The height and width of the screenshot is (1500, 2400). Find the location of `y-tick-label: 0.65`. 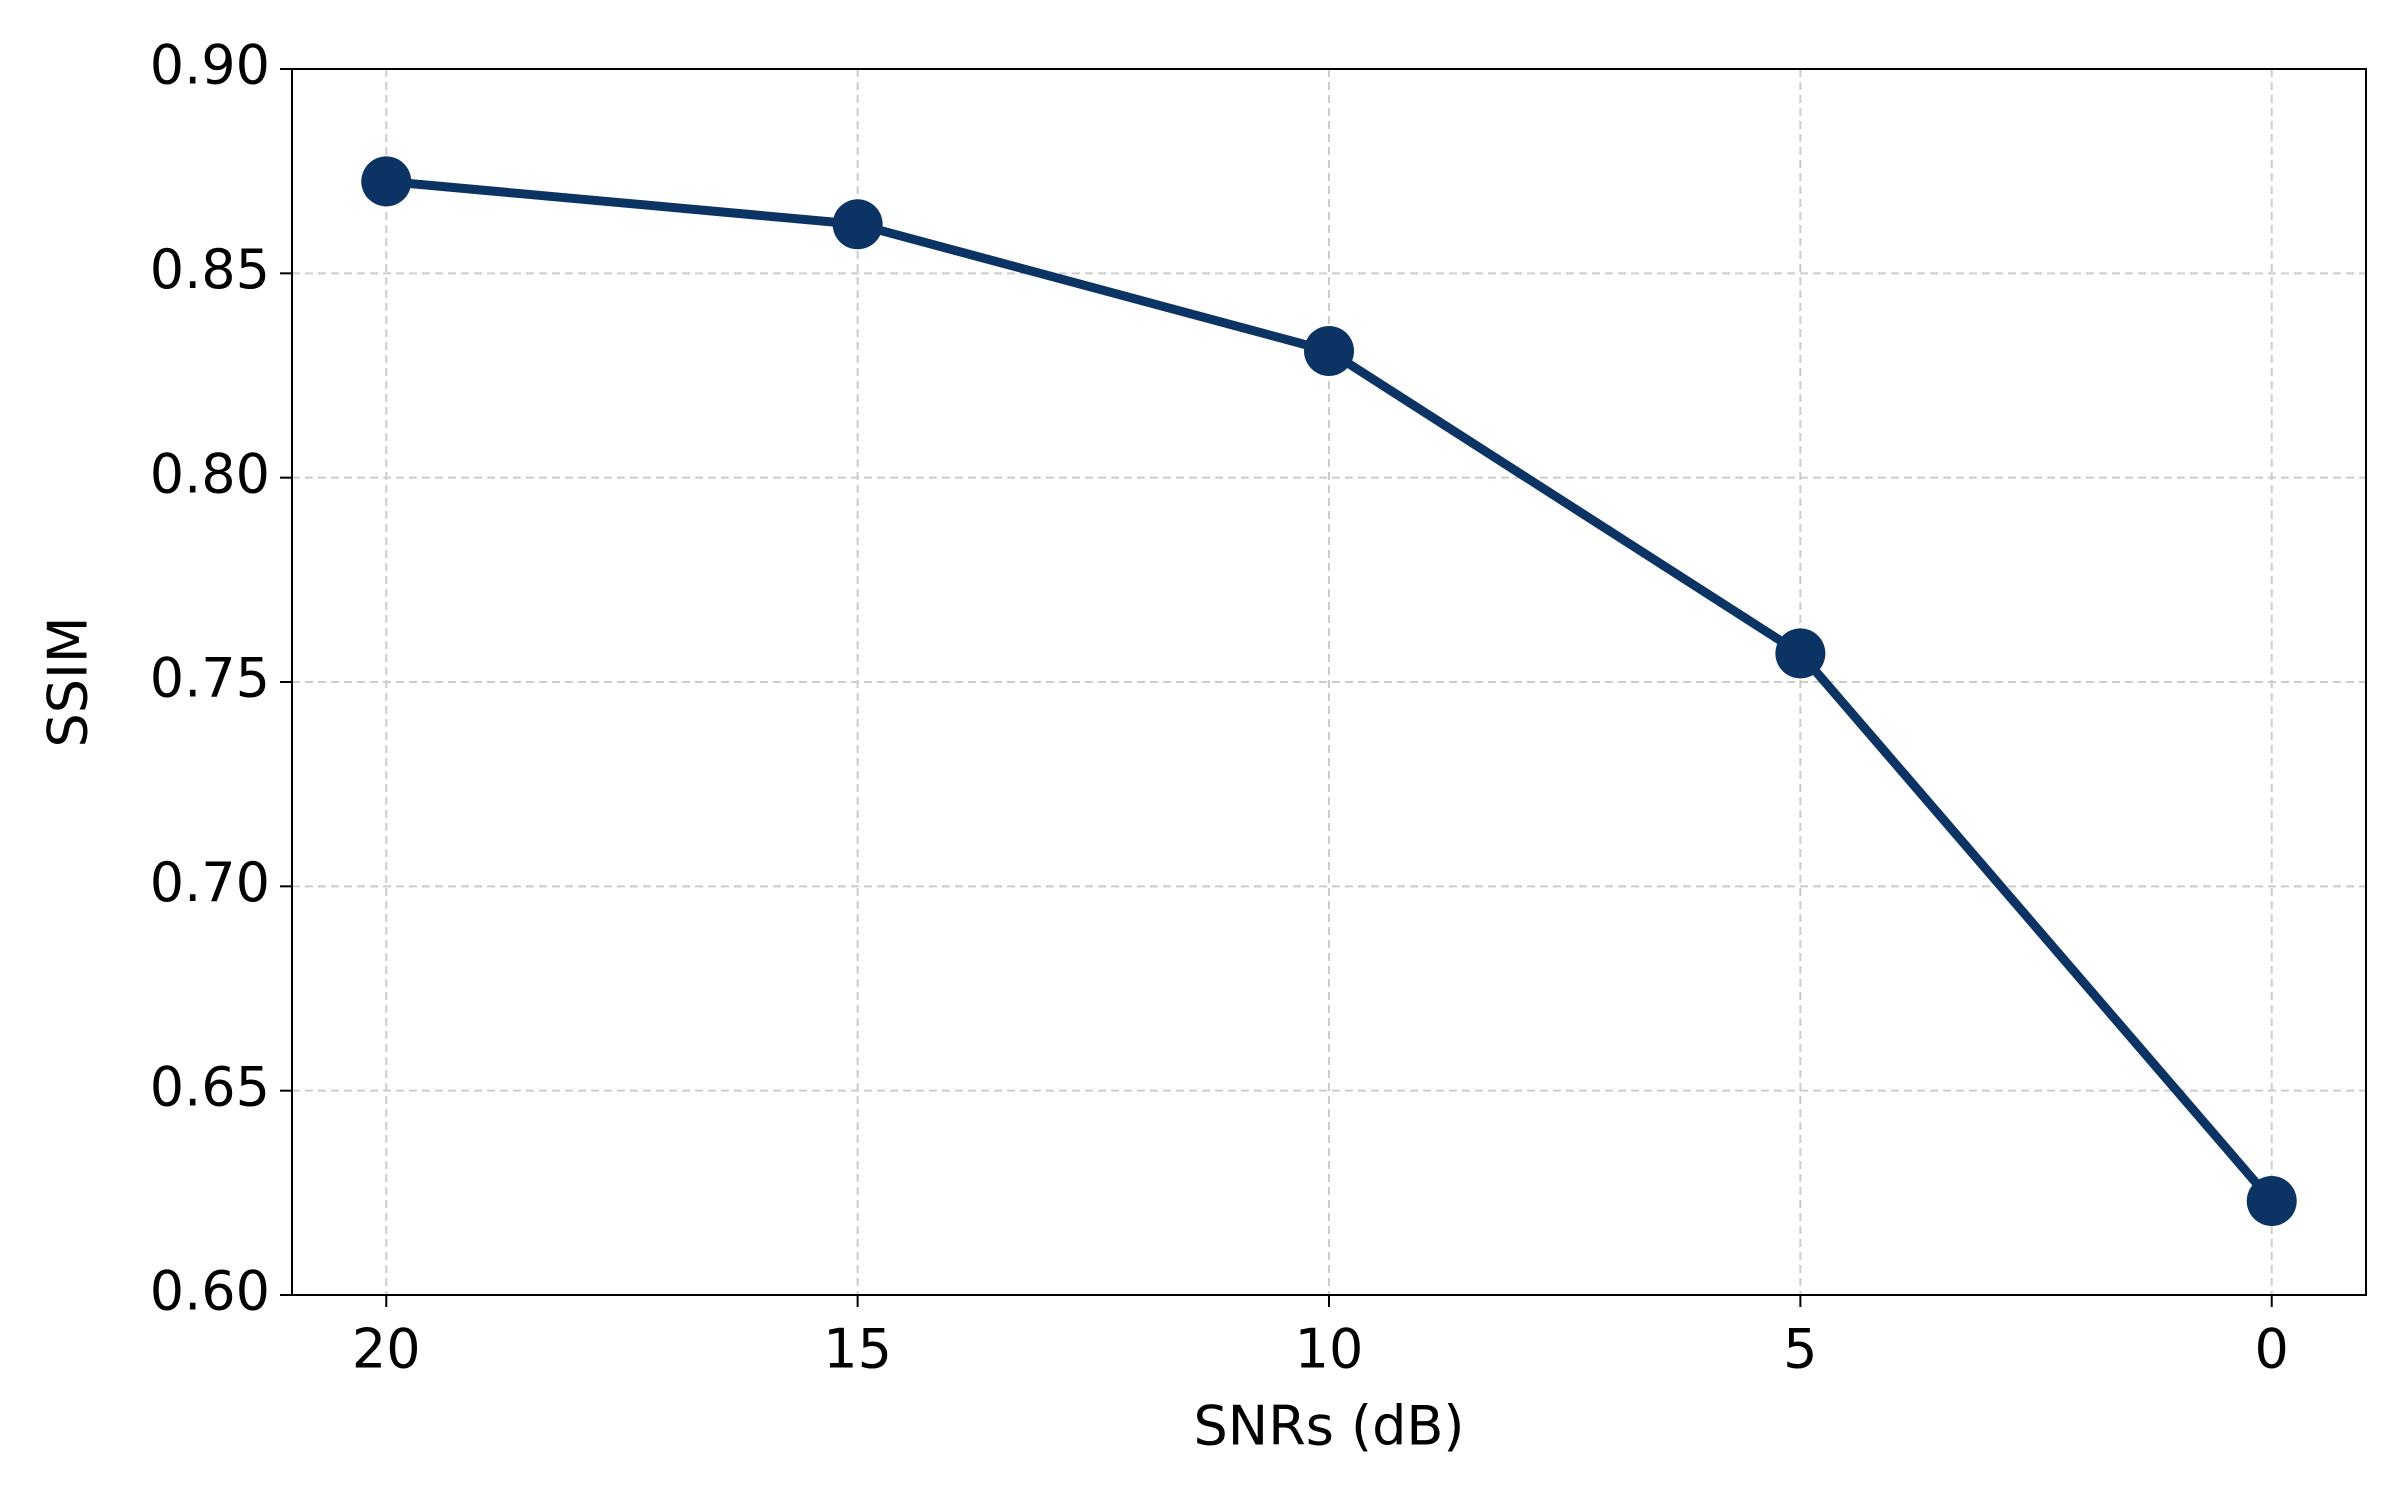

y-tick-label: 0.65 is located at coordinates (210, 1086).